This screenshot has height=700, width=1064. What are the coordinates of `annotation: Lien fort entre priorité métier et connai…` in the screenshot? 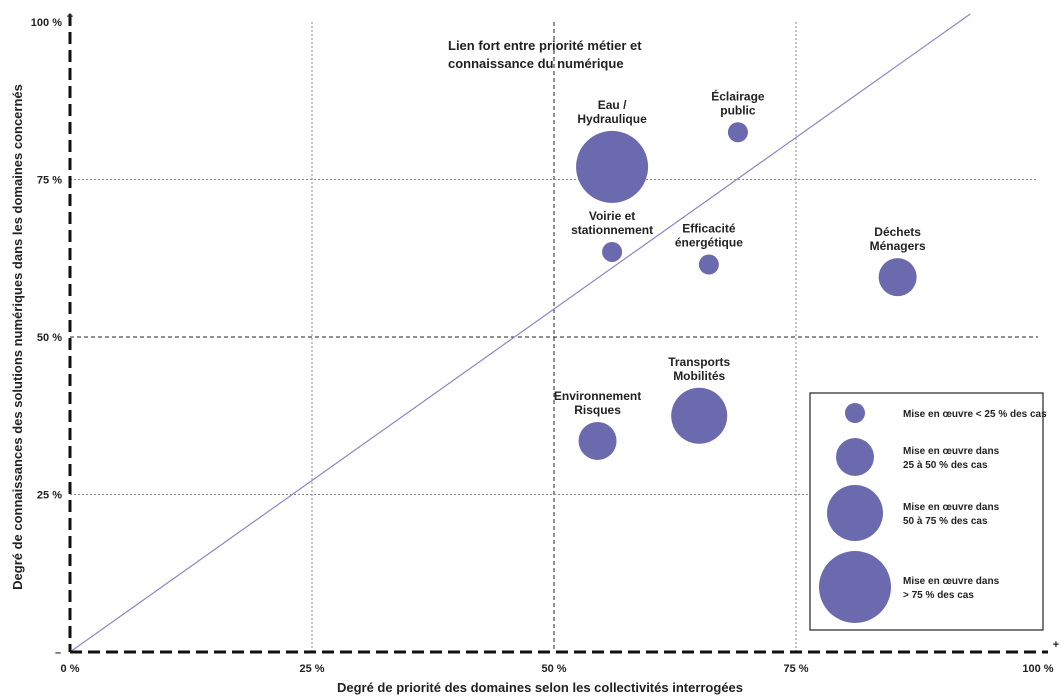 It's located at (545, 54).